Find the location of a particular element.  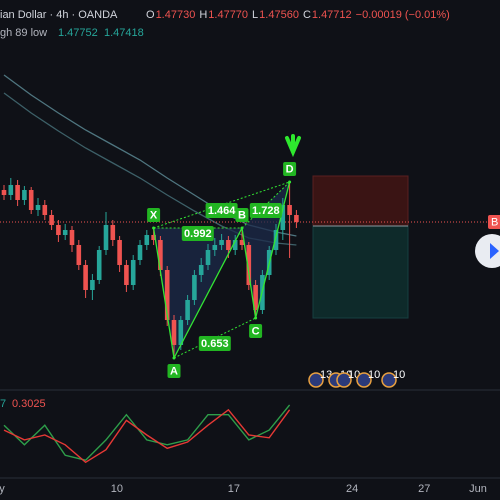

ohlc-value: 1.47560 is located at coordinates (279, 15).